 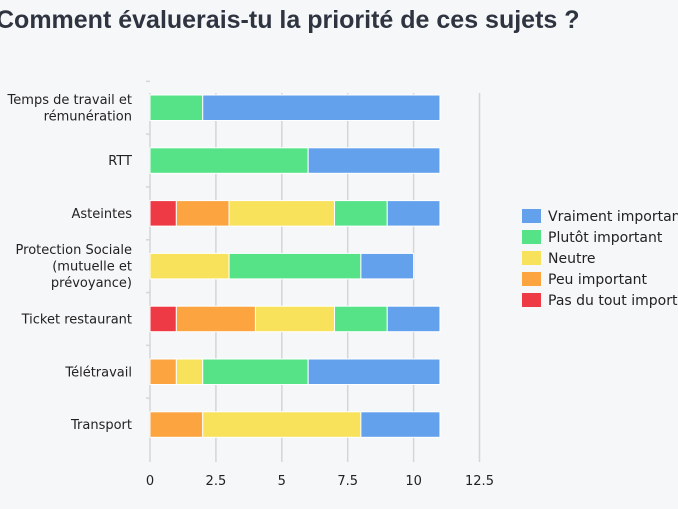 What do you see at coordinates (605, 238) in the screenshot?
I see `legend-label: Plutôt important` at bounding box center [605, 238].